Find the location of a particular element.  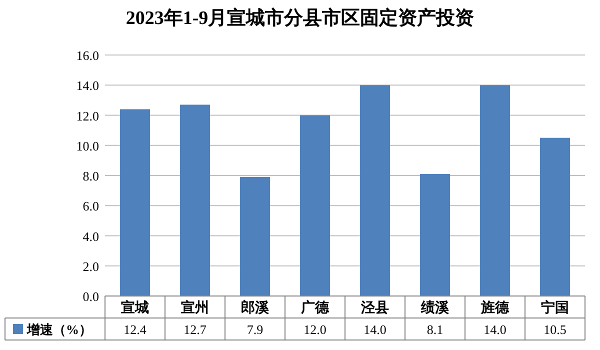

y-tick-label: 14.0 is located at coordinates (87, 86).